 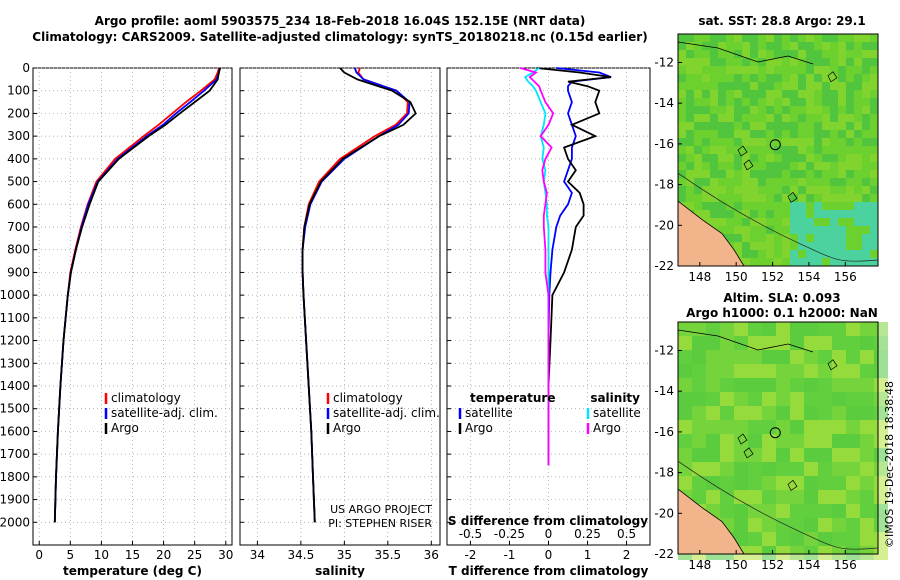 What do you see at coordinates (615, 398) in the screenshot?
I see `legend-title-salinity: salinity` at bounding box center [615, 398].